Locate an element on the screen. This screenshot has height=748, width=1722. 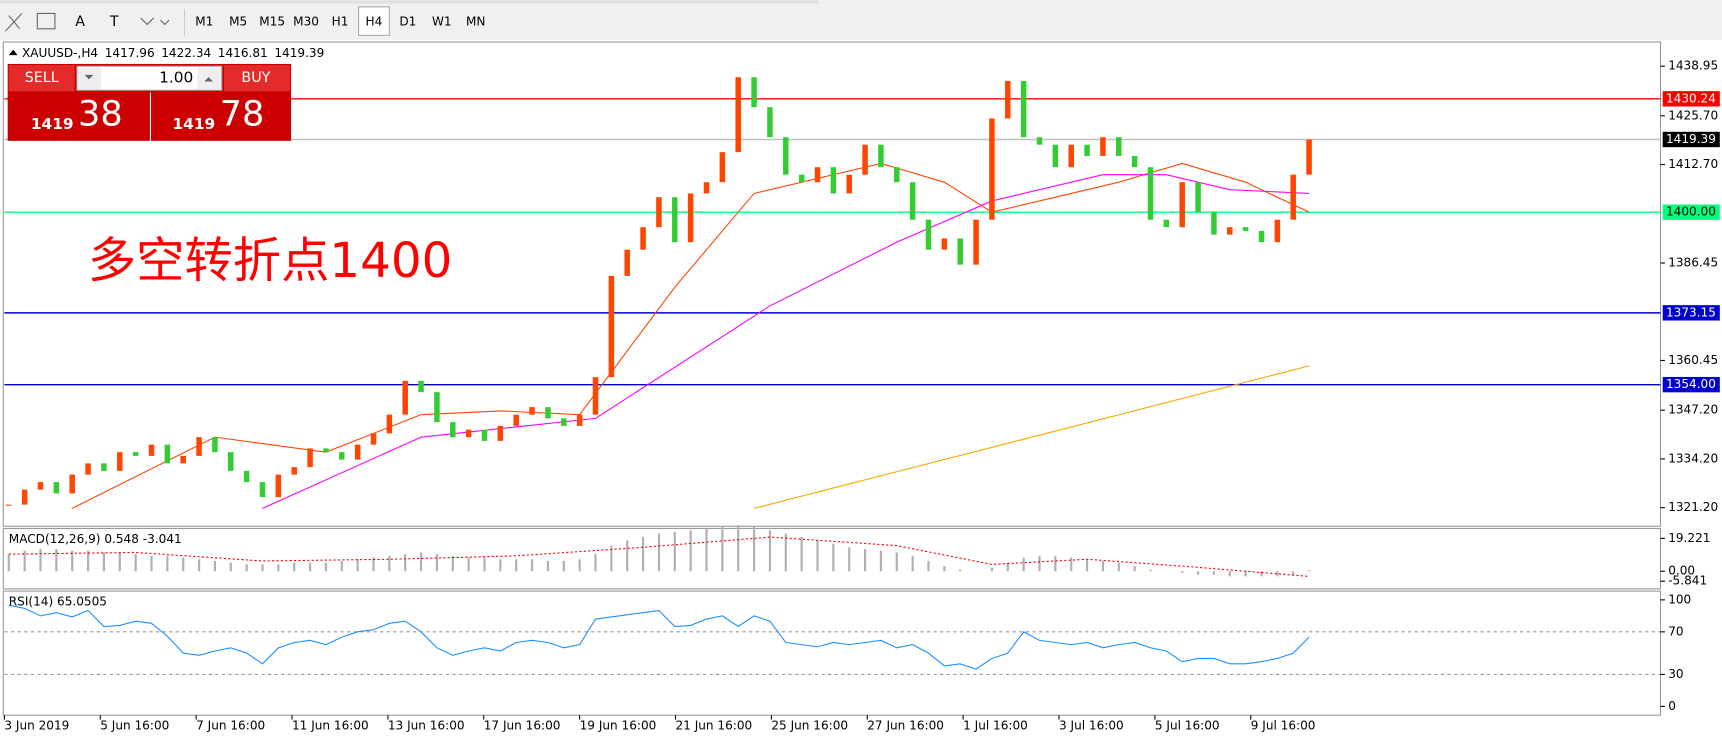
lot-value: 1.00 is located at coordinates (176, 78).